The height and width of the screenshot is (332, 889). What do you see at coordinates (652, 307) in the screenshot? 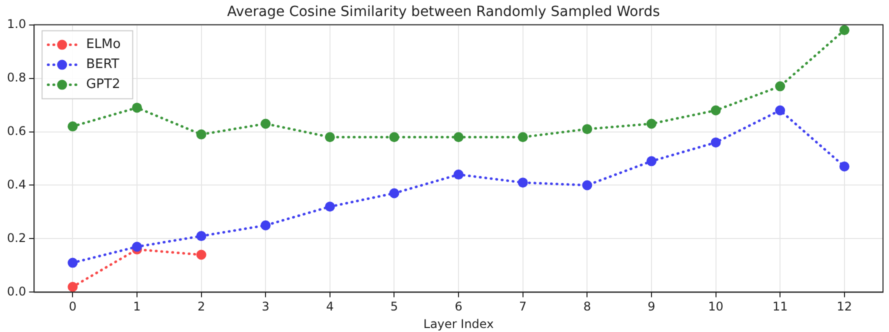
I see `x-tick-label: 9` at bounding box center [652, 307].